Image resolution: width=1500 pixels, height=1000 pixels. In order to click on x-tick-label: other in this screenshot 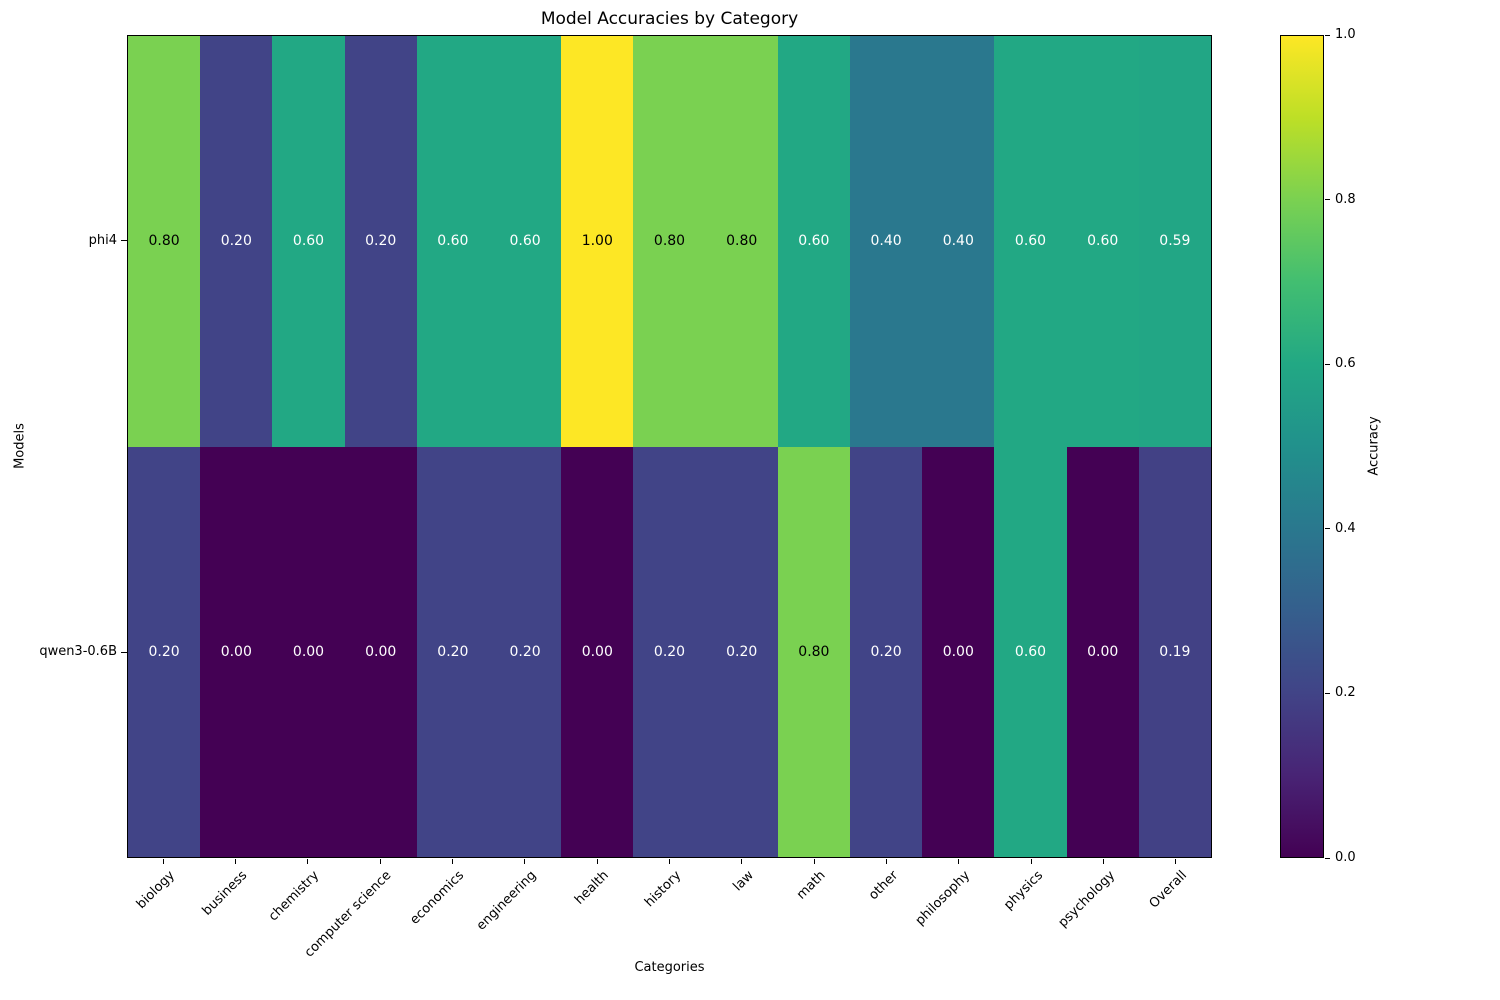, I will do `click(884, 886)`.